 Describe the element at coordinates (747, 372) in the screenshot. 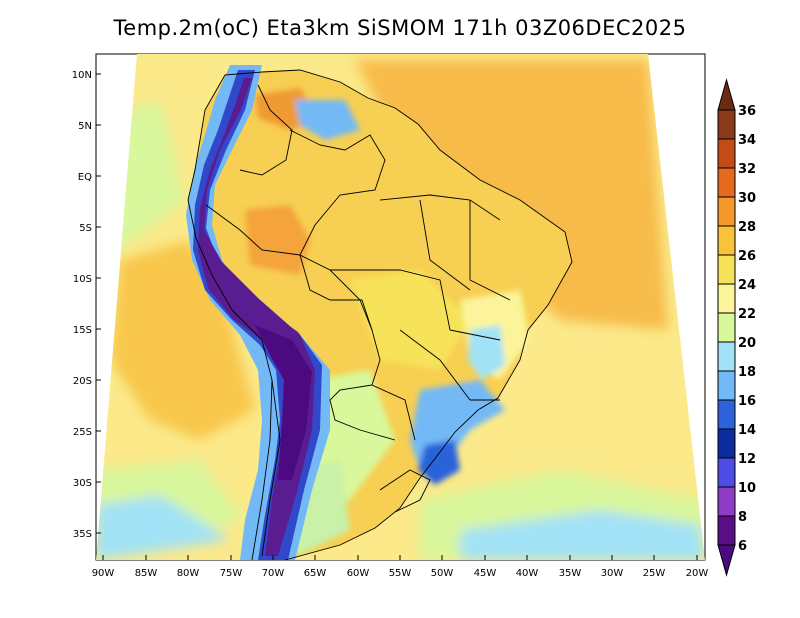

I see `colorbar-label: 18` at that location.